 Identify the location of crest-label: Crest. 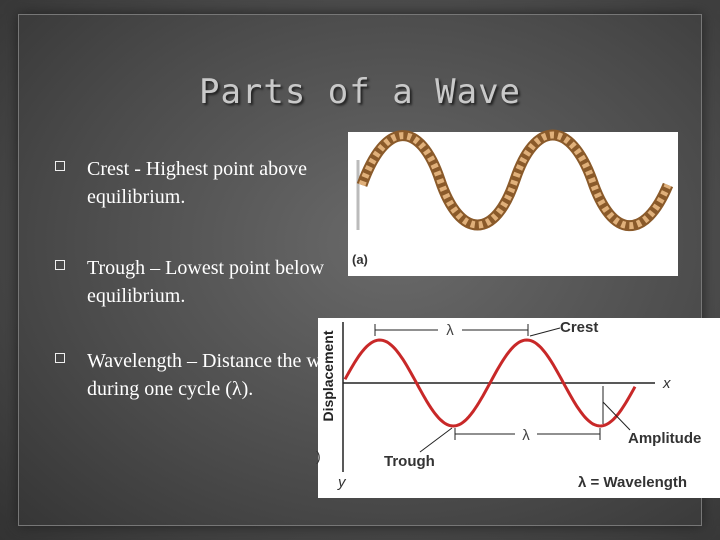
(579, 327).